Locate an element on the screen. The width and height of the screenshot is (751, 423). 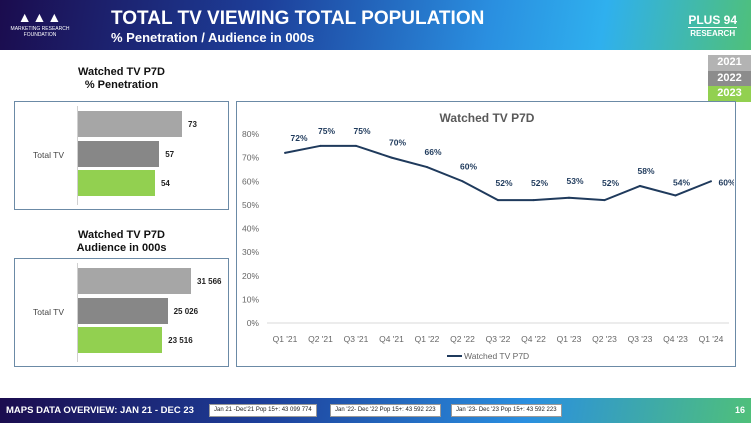
pop-box-2023: Jan '23- Dec '23 Pop 15+: 43 592 223 is located at coordinates (506, 410).